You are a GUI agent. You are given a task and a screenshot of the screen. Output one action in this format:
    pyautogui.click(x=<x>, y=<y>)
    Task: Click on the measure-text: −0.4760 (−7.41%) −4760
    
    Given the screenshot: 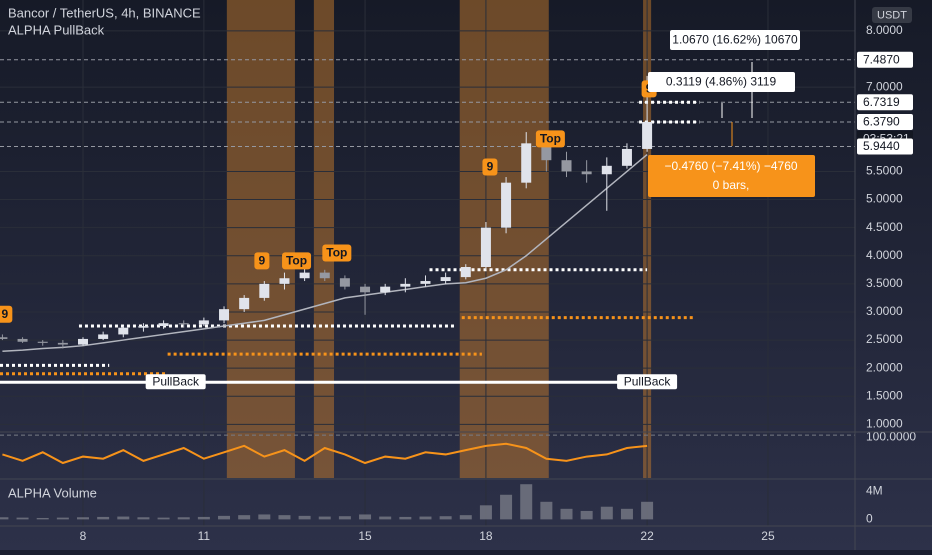 What is the action you would take?
    pyautogui.click(x=730, y=166)
    